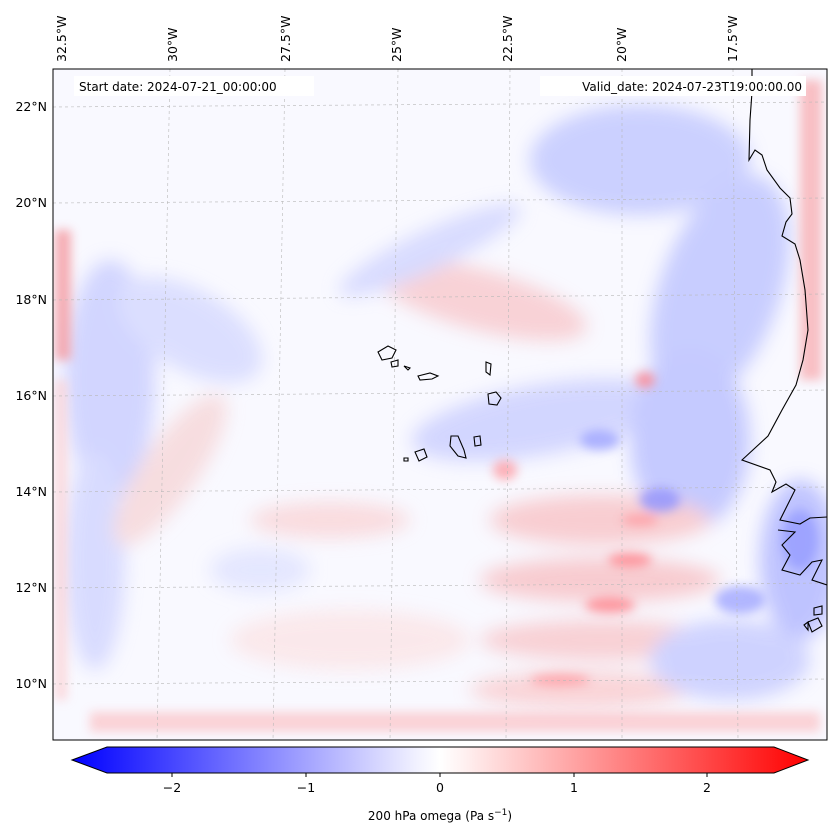  Describe the element at coordinates (31, 587) in the screenshot. I see `lat-label: 12°N` at that location.